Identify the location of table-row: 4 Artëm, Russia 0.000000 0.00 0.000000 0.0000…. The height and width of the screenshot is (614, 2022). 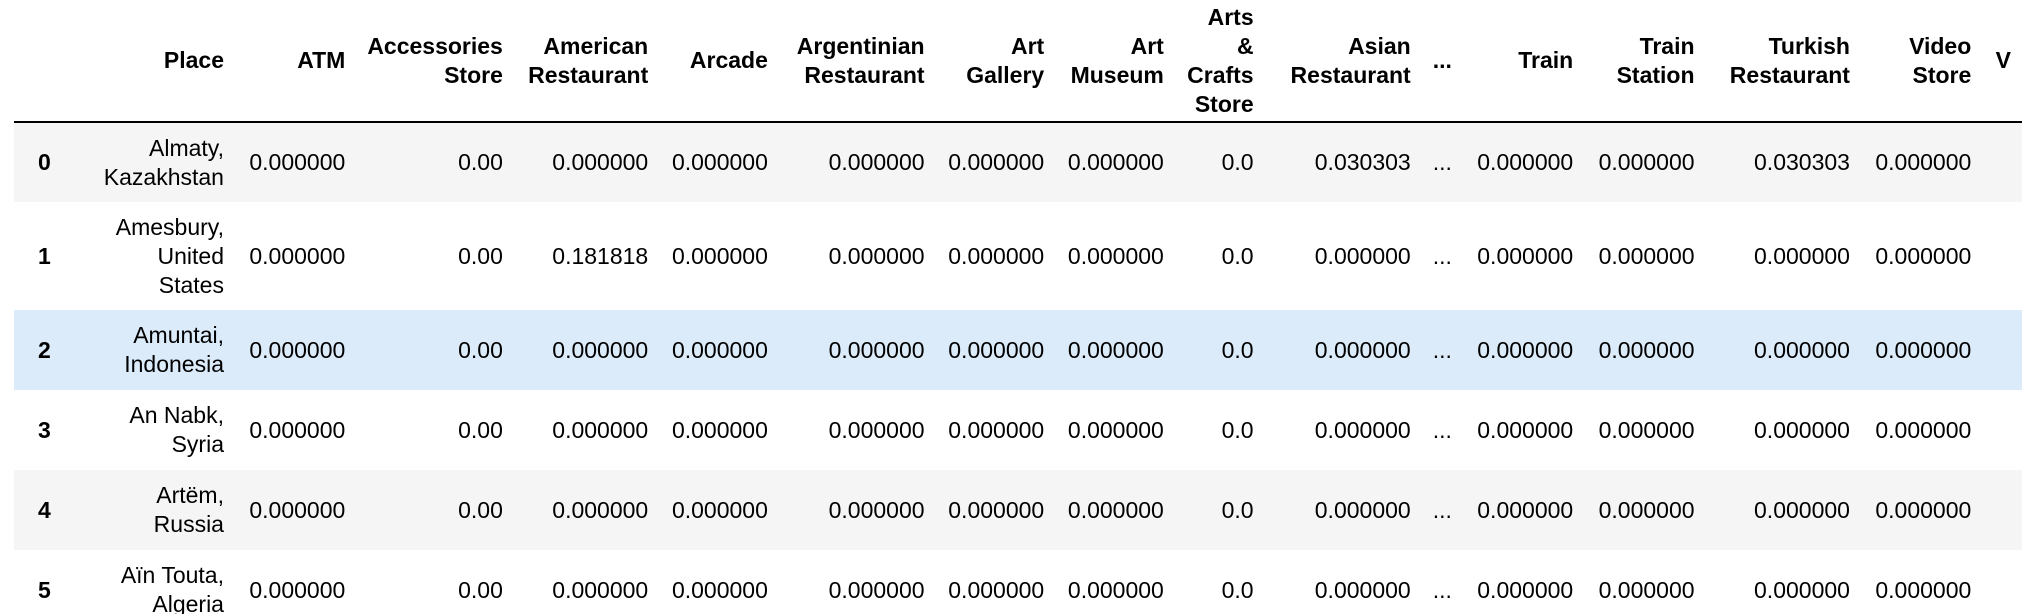
(1018, 510).